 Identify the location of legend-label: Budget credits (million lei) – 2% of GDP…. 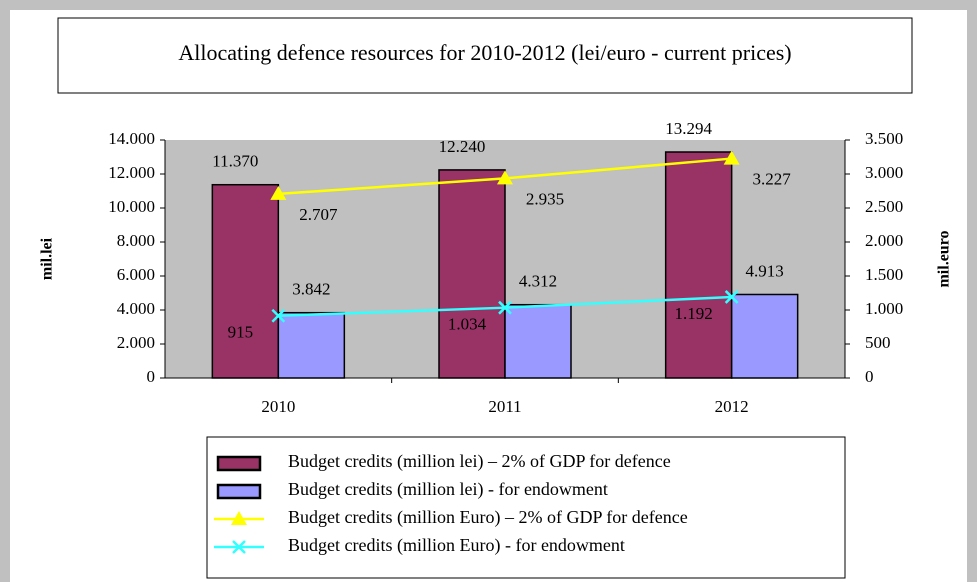
(479, 461).